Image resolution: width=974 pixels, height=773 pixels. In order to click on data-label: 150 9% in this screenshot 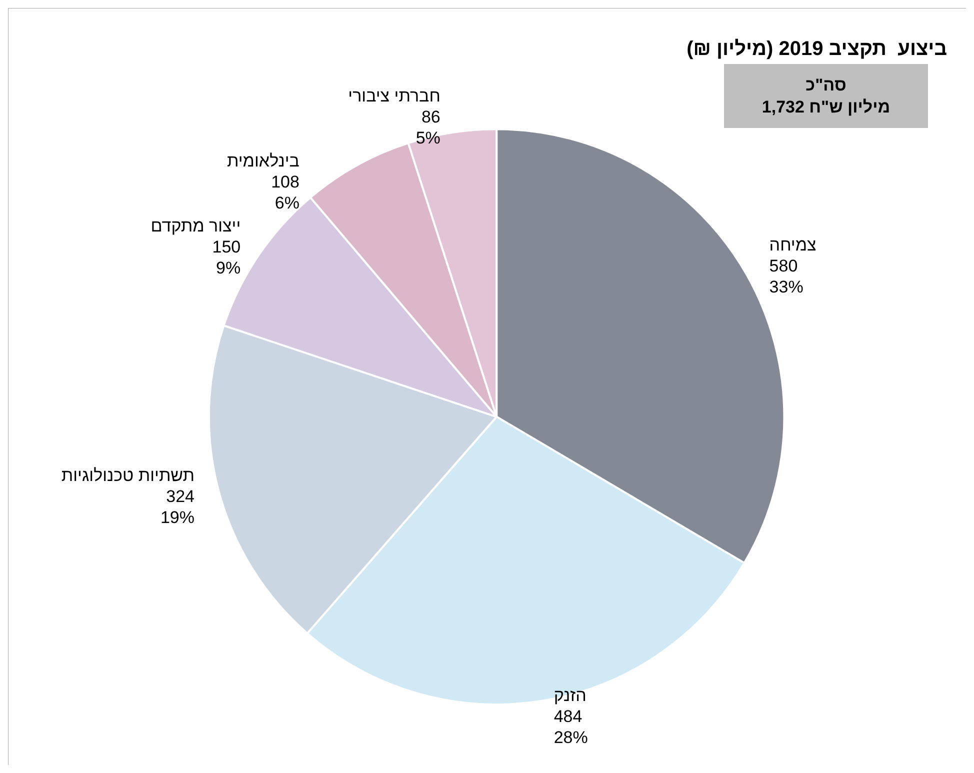, I will do `click(226, 257)`.